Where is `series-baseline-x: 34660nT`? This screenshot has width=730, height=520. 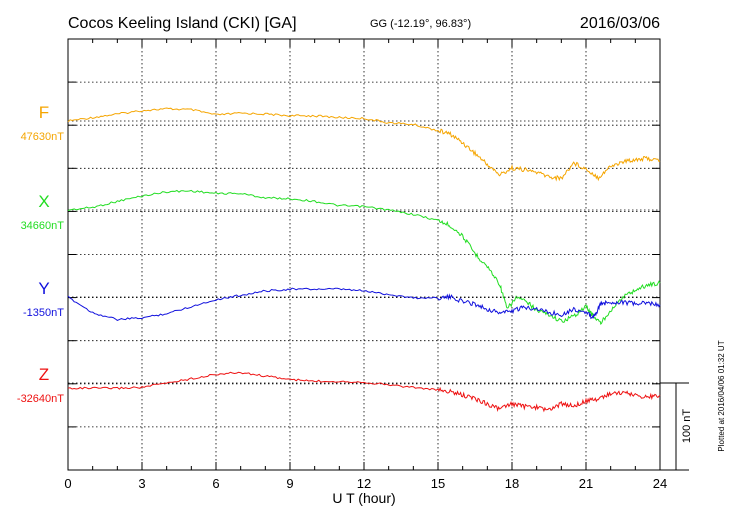
series-baseline-x: 34660nT is located at coordinates (43, 226).